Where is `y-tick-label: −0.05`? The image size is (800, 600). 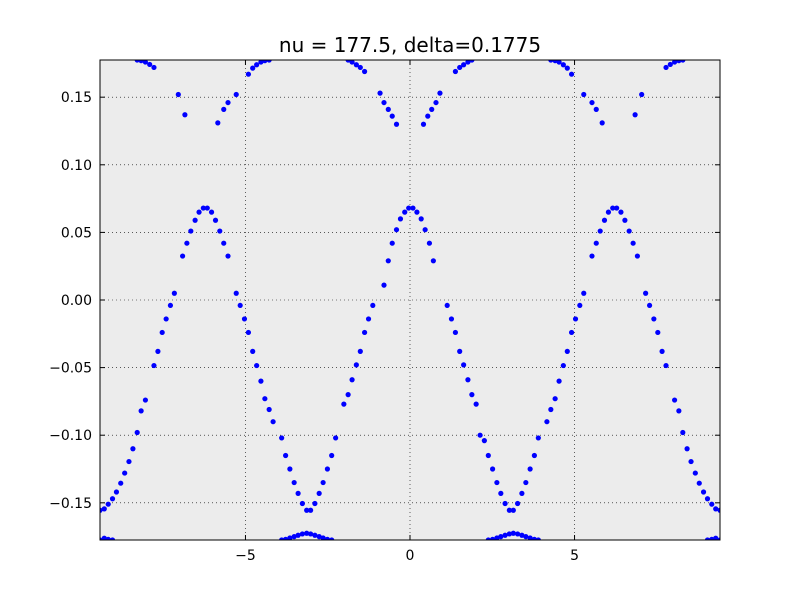 y-tick-label: −0.05 is located at coordinates (70, 369).